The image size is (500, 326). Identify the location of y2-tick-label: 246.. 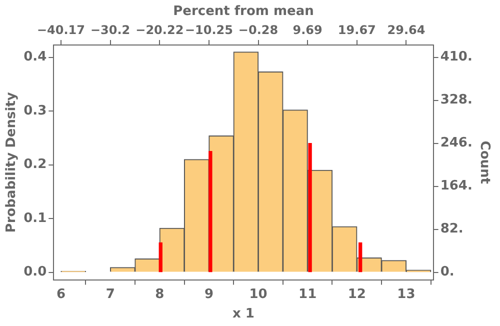
(456, 143).